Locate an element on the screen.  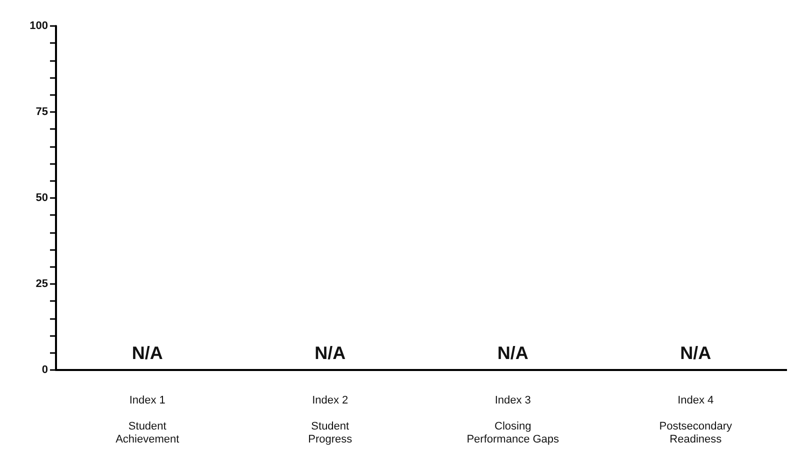
category-label: Index 3 Closing Performance Gaps is located at coordinates (513, 420).